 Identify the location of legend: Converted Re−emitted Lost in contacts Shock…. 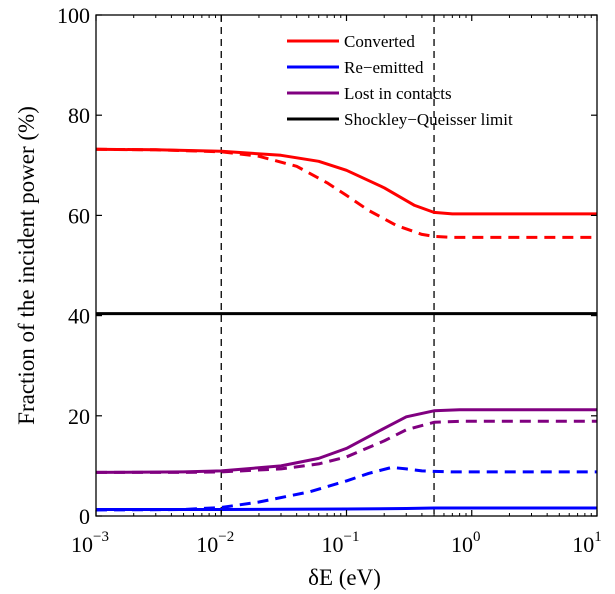
(400, 80).